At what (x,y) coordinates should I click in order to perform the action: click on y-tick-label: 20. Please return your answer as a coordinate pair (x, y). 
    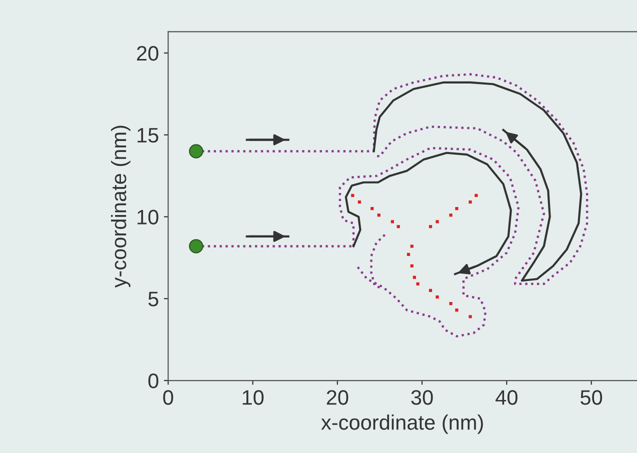
    Looking at the image, I should click on (147, 53).